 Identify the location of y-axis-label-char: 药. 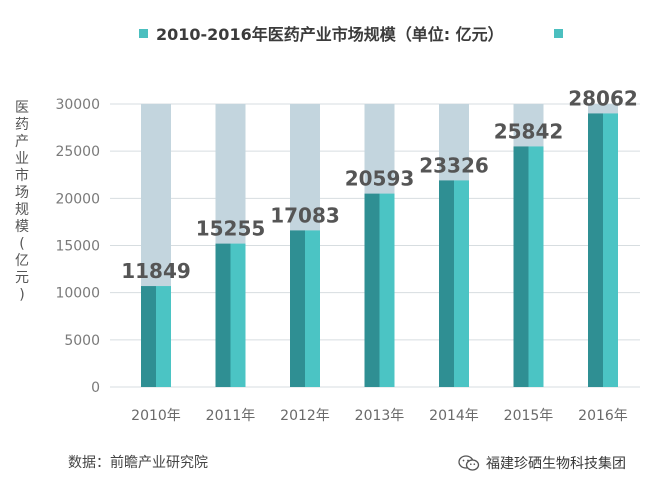
(22, 125).